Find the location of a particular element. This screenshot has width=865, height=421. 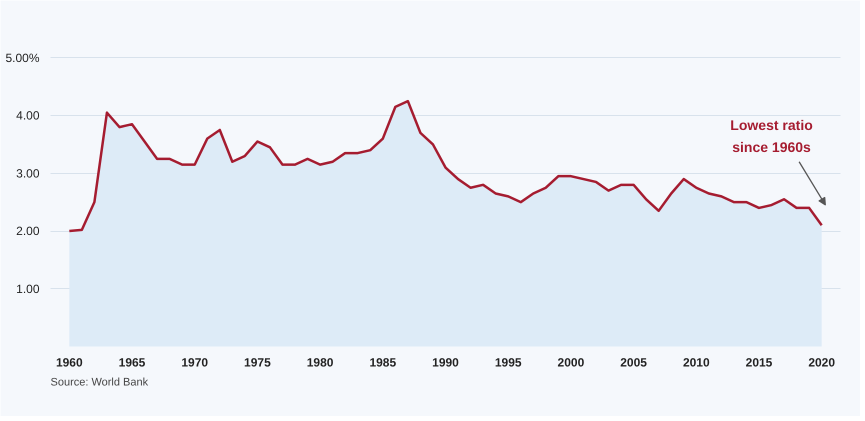

x-tick-label: 1960 is located at coordinates (69, 363).